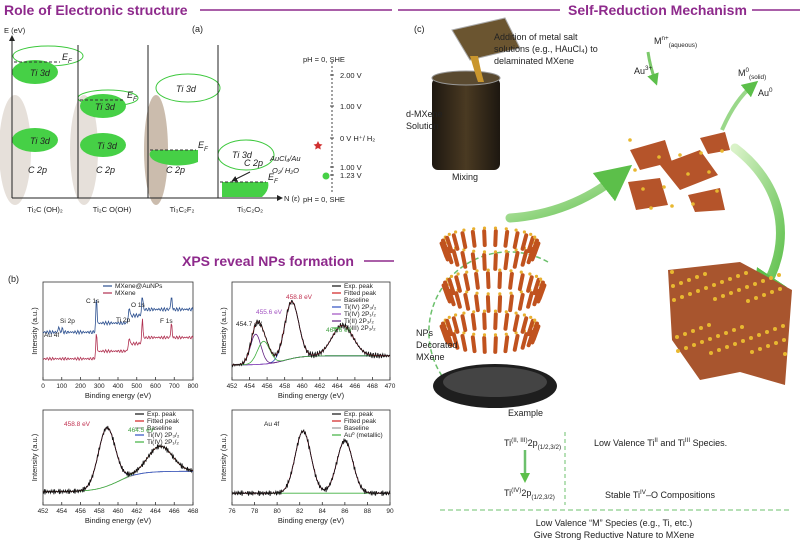 This screenshot has height=547, width=800. I want to click on text-part: C 2p, so click(253, 163).